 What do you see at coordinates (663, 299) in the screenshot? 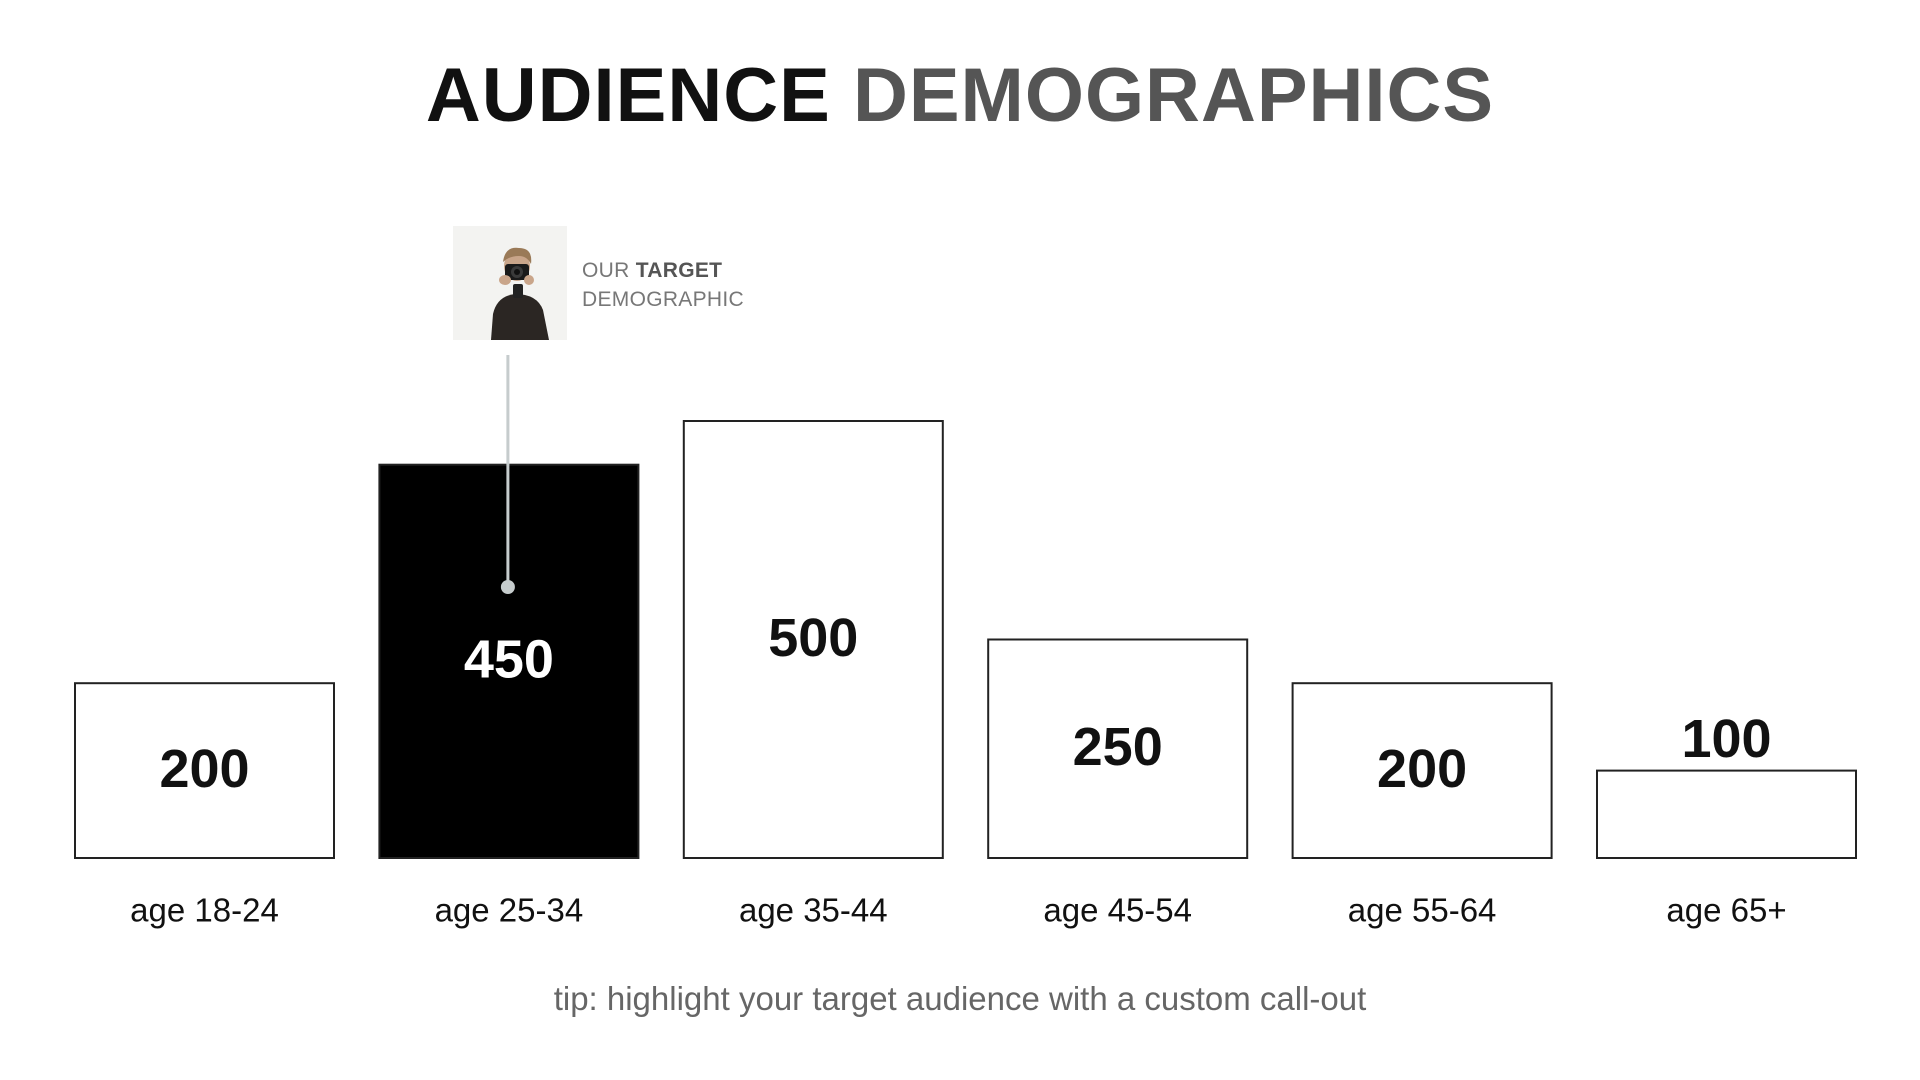
I see `callout-line-2: DEMOGRAPHIC` at bounding box center [663, 299].